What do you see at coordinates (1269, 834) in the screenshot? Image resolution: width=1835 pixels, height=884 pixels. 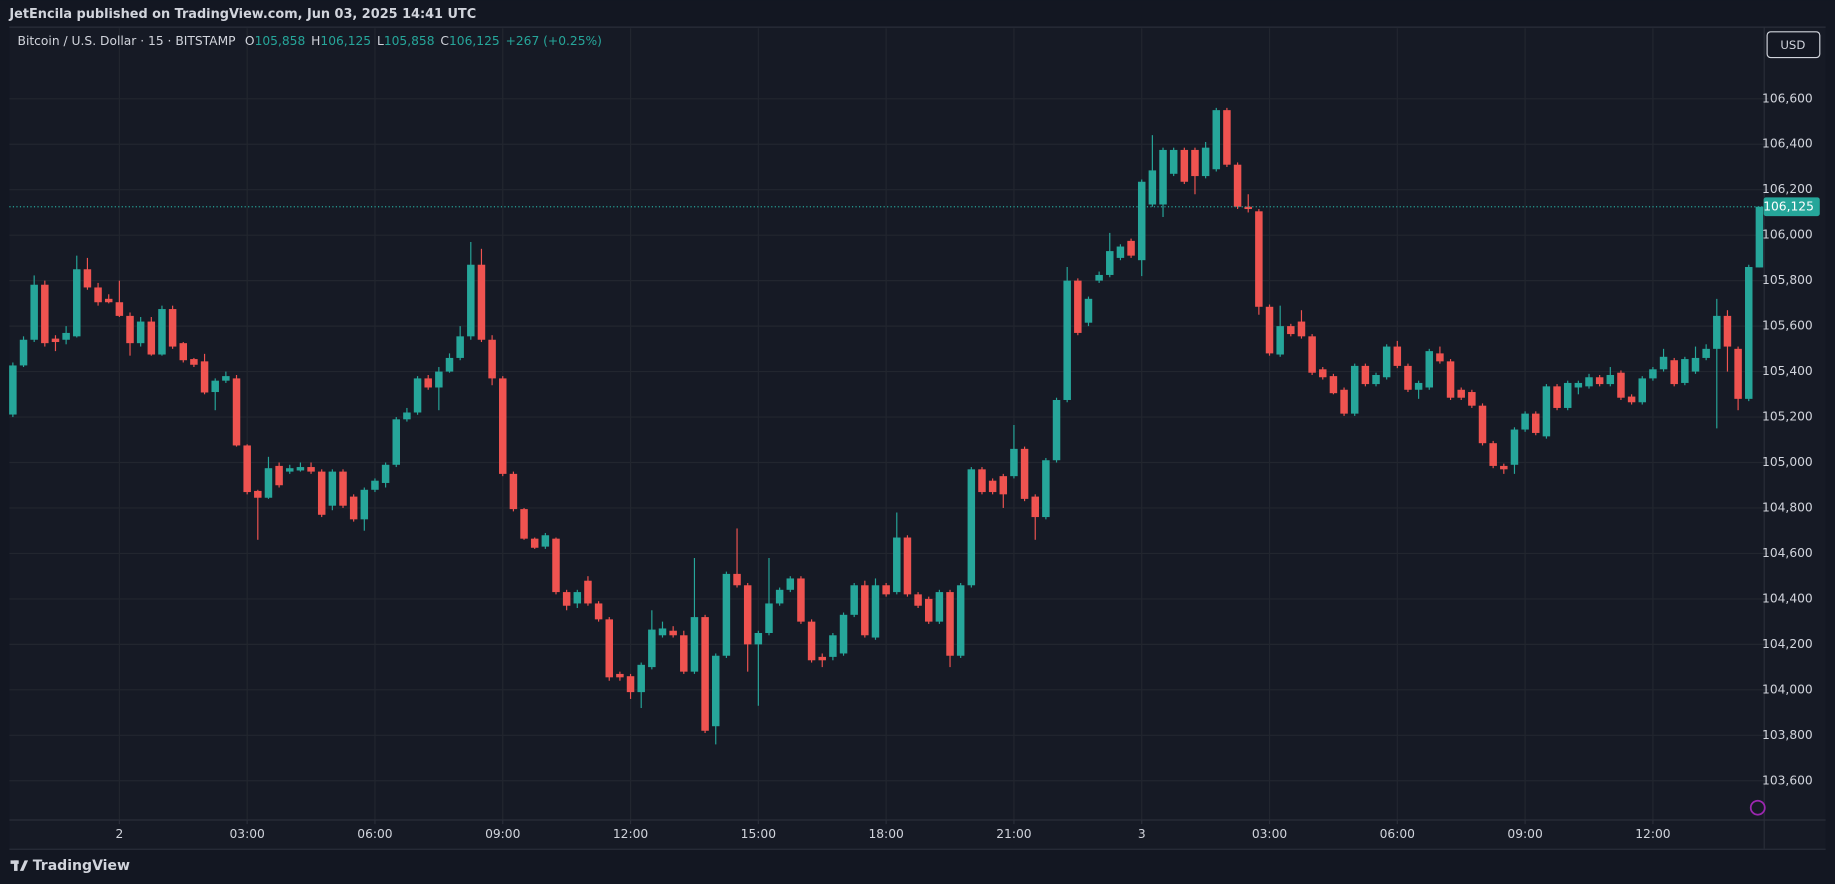 I see `x-tick-label: 03:00` at bounding box center [1269, 834].